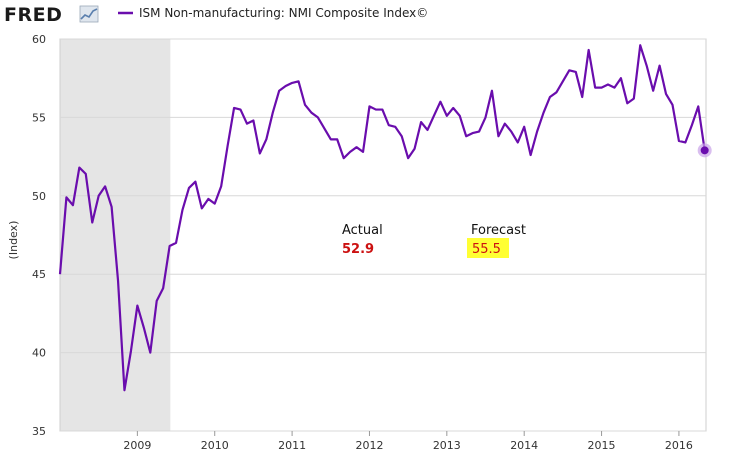 This screenshot has width=732, height=459. What do you see at coordinates (292, 445) in the screenshot?
I see `x-tick-label: 2011` at bounding box center [292, 445].